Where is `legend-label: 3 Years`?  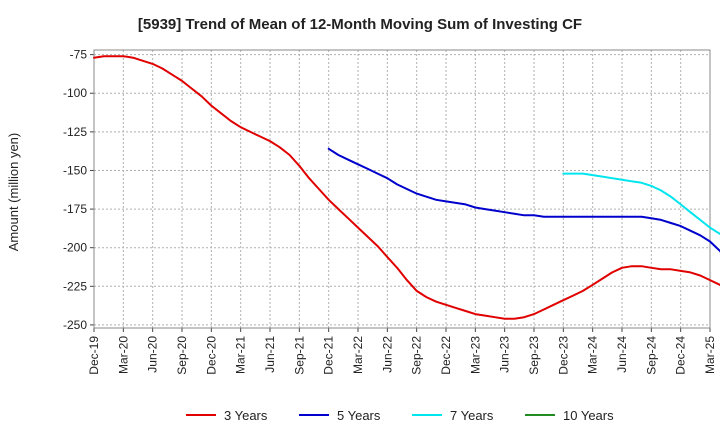
legend-label: 3 Years is located at coordinates (246, 415).